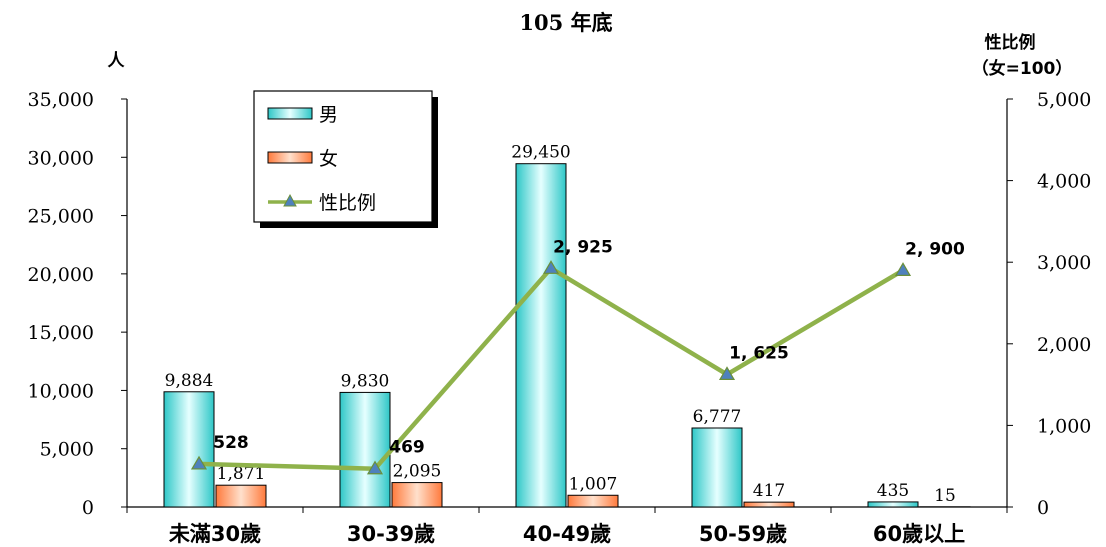  Describe the element at coordinates (1043, 508) in the screenshot. I see `right-tick-label: 0` at that location.